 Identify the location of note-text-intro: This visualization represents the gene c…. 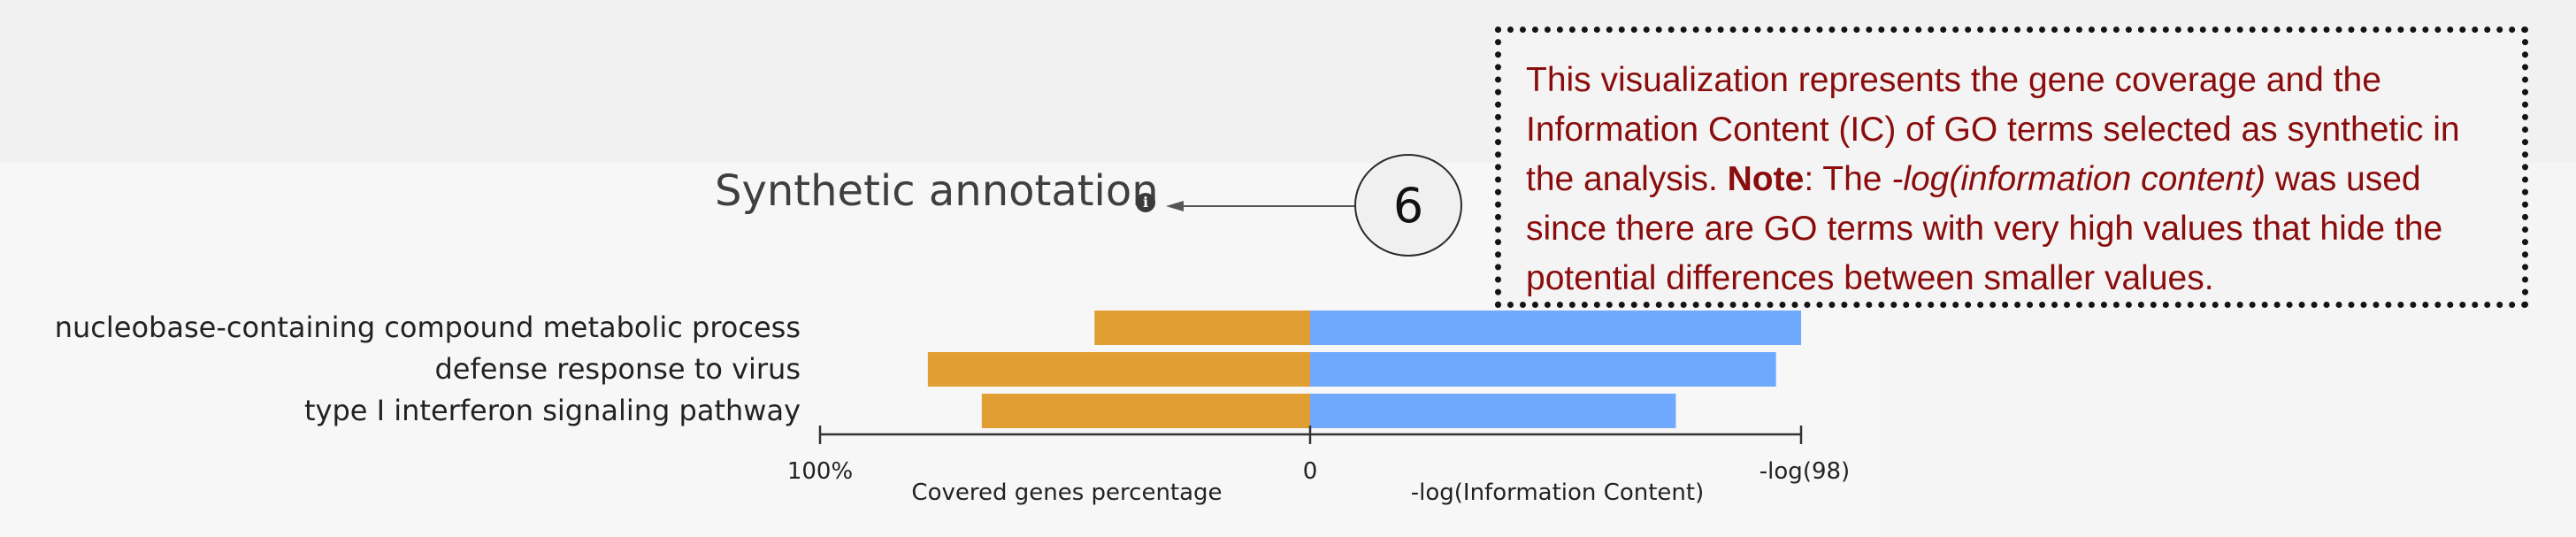
(1993, 129).